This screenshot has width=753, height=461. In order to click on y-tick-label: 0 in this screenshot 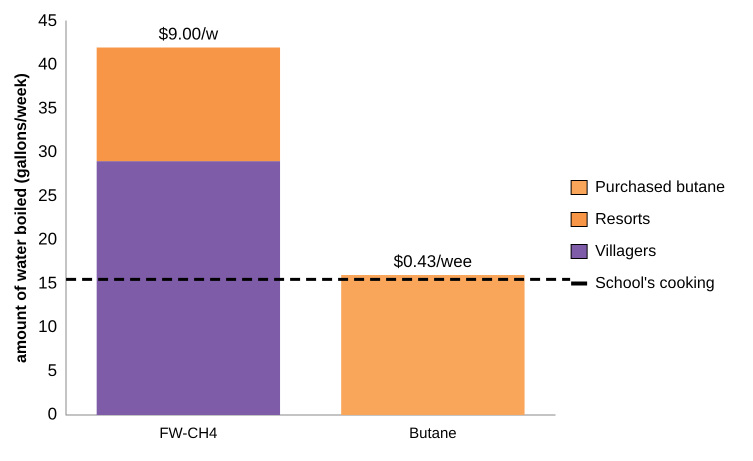, I will do `click(53, 414)`.